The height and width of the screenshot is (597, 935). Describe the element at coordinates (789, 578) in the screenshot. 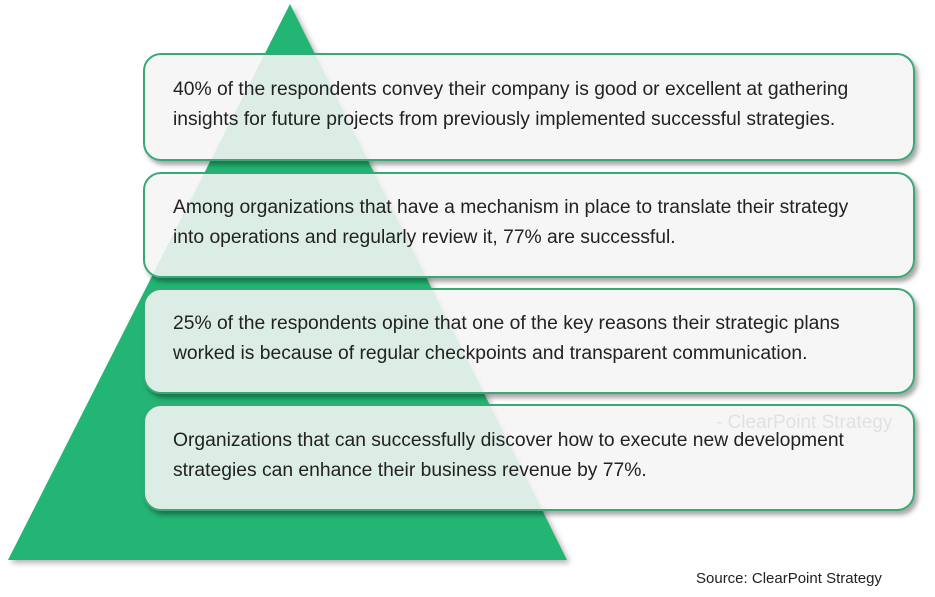

I see `source-note: Source: ClearPoint Strategy` at that location.